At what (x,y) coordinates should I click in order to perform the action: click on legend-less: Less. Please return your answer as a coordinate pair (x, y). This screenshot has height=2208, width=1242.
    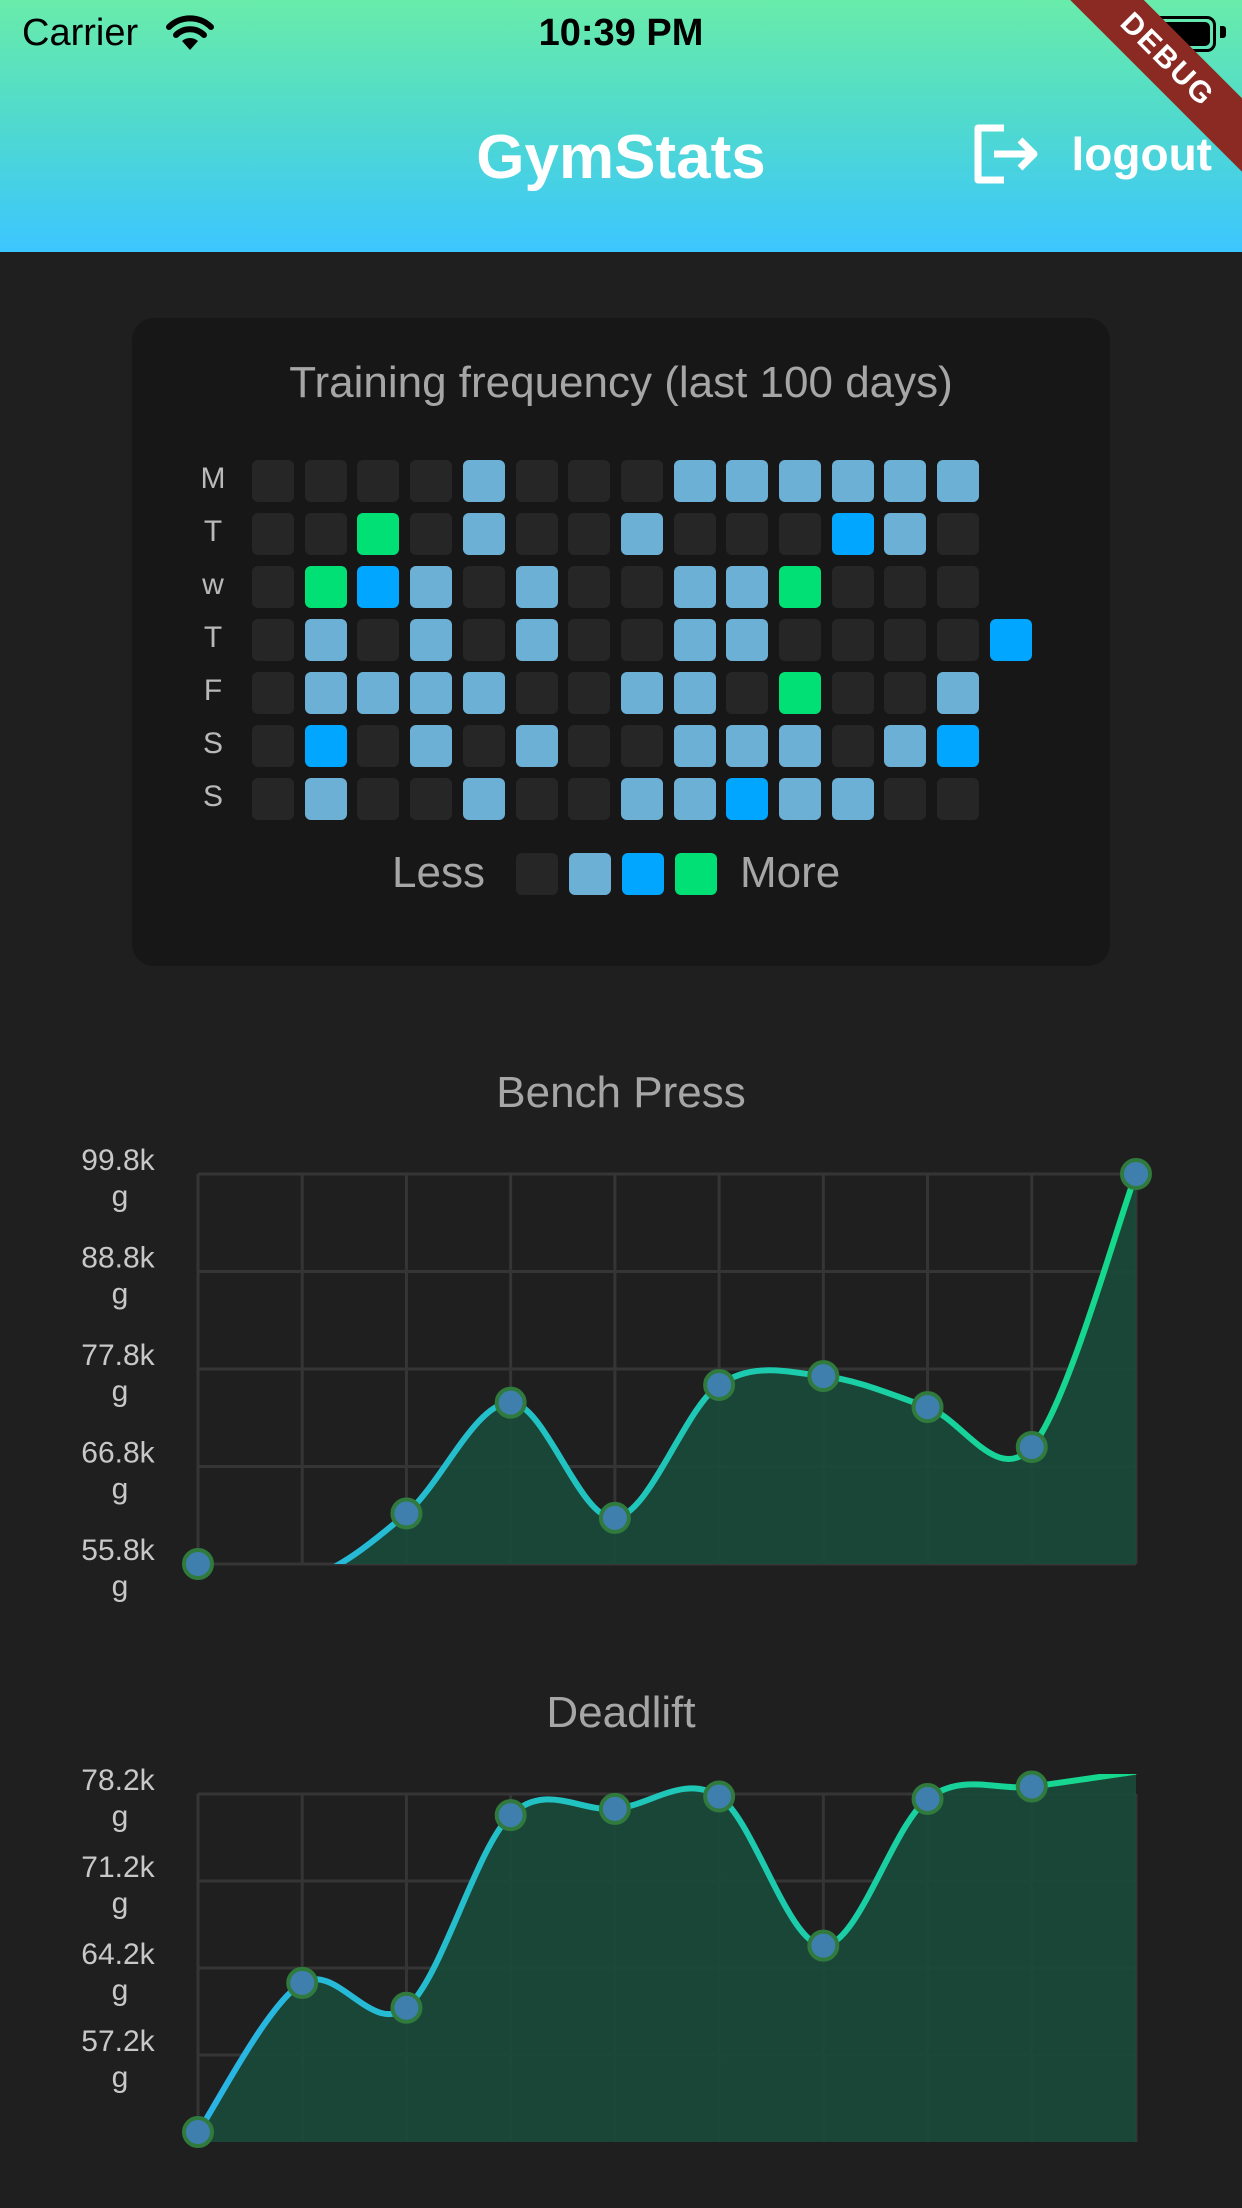
    Looking at the image, I should click on (438, 872).